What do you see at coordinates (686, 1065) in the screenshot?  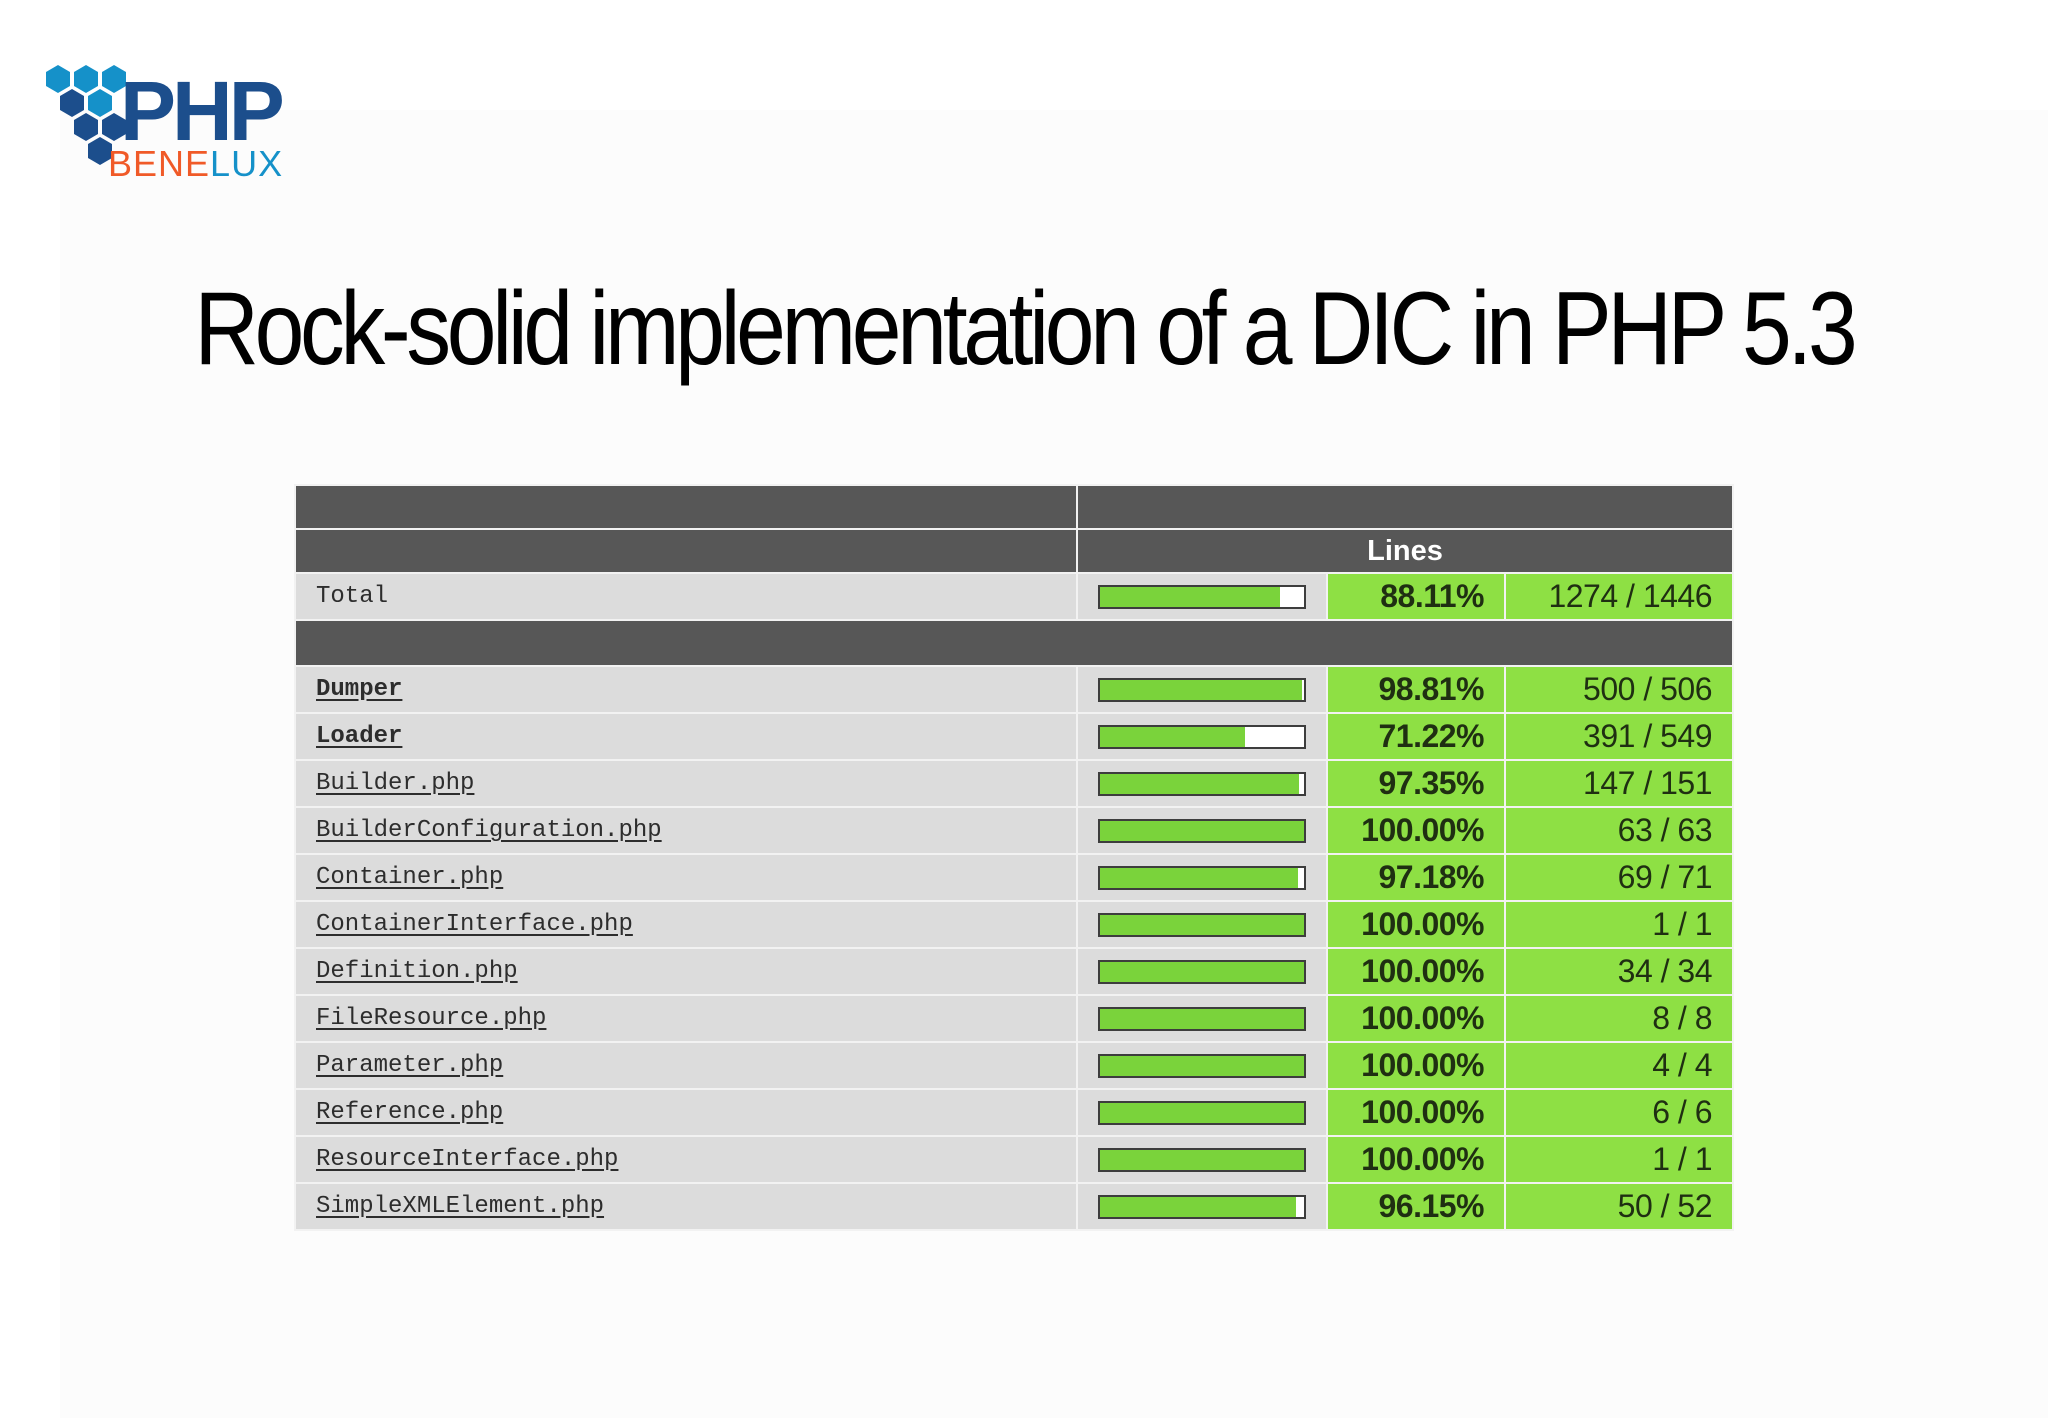 I see `file-link: Parameter.php` at bounding box center [686, 1065].